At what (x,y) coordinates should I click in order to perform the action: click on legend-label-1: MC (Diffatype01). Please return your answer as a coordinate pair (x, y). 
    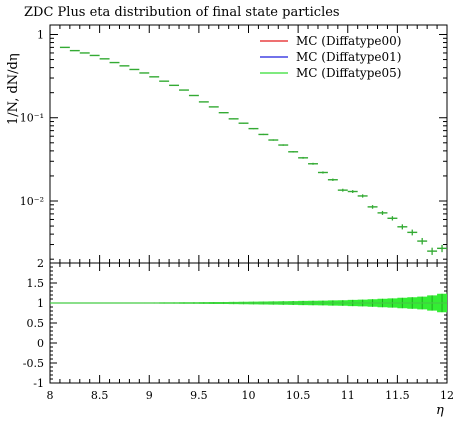
    Looking at the image, I should click on (348, 57).